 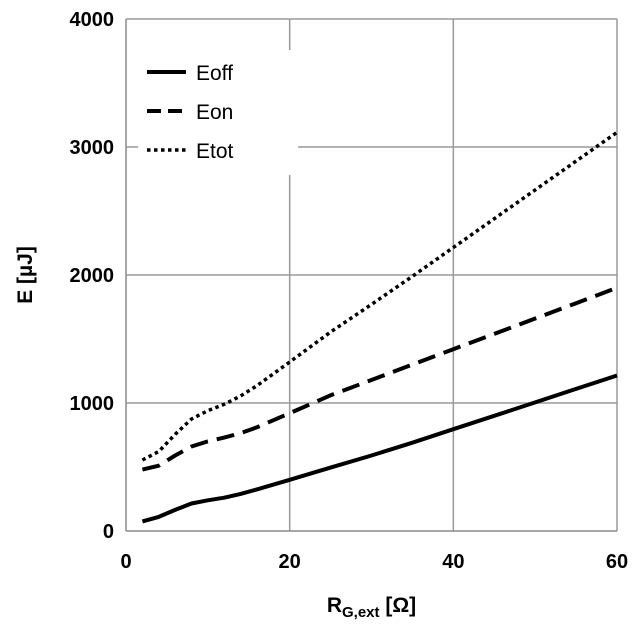 What do you see at coordinates (92, 404) in the screenshot?
I see `y-tick-label-1000: 1000` at bounding box center [92, 404].